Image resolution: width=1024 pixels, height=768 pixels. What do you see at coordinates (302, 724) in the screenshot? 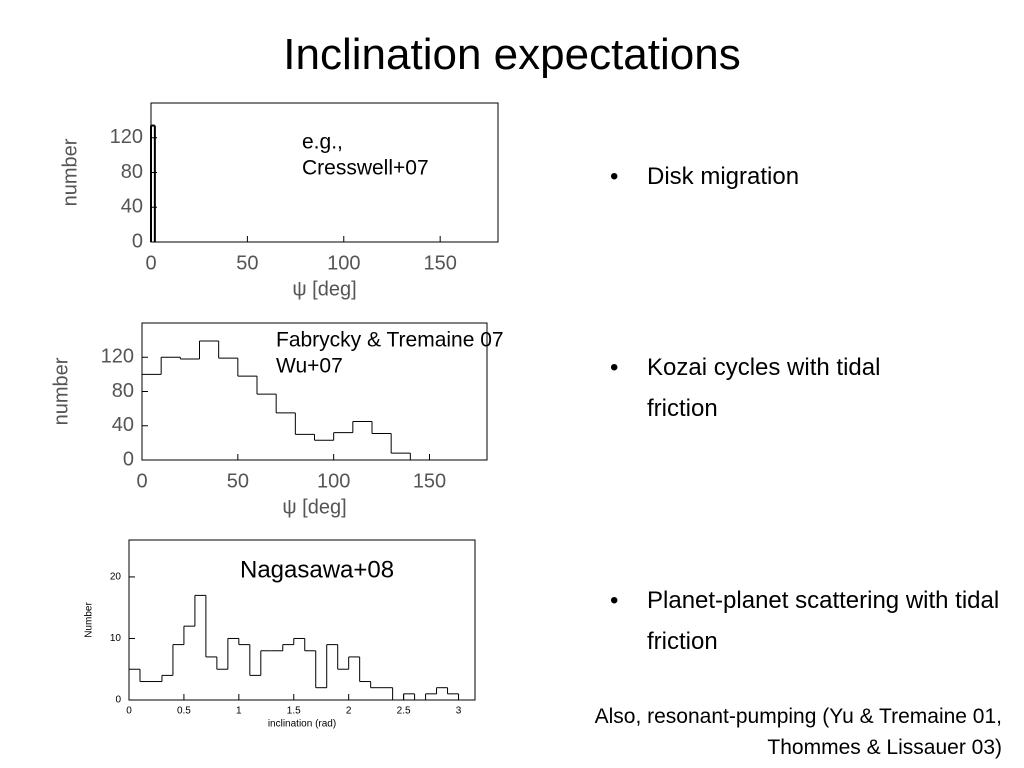
I see `x-axis-label: inclination (rad)` at bounding box center [302, 724].